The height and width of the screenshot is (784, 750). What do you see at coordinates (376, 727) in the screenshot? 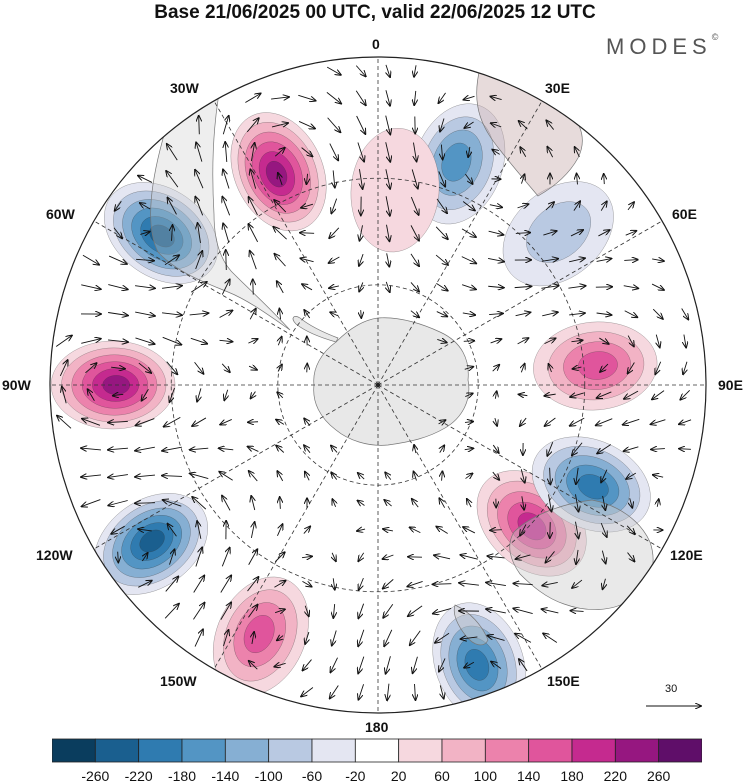
I see `lon-label-180: 180` at bounding box center [376, 727].